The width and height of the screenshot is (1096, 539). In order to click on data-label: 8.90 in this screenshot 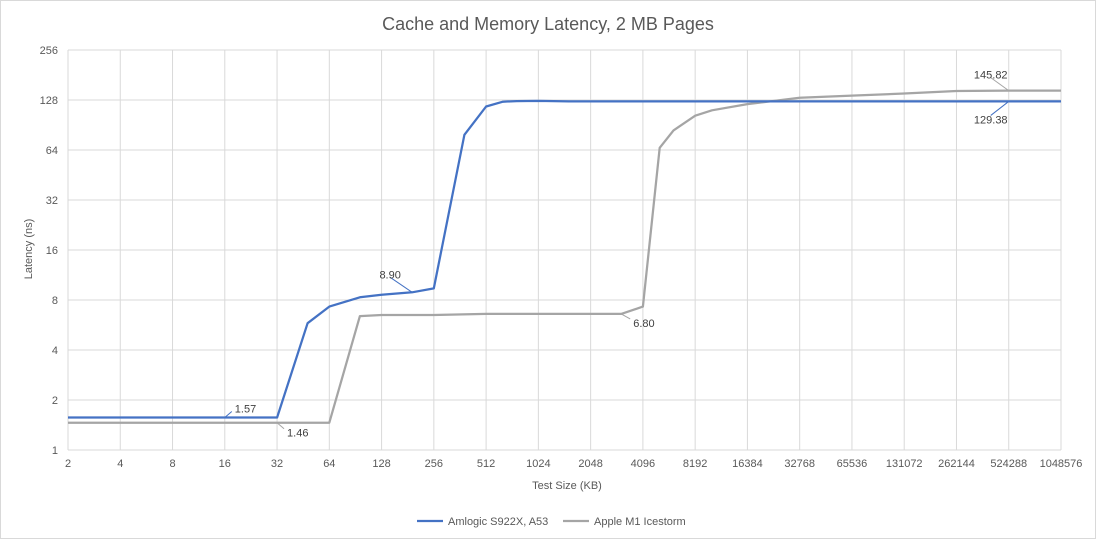, I will do `click(389, 275)`.